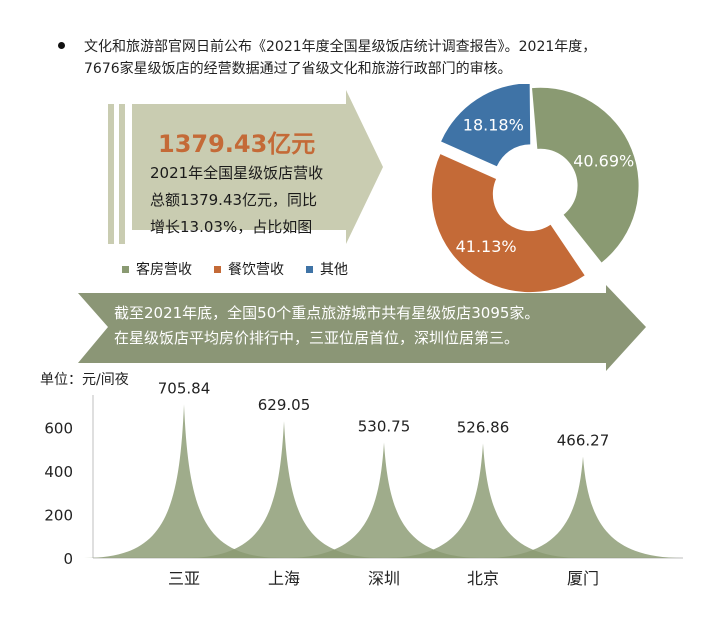 The width and height of the screenshot is (708, 627). What do you see at coordinates (583, 578) in the screenshot?
I see `x-category-label-4: 厦门` at bounding box center [583, 578].